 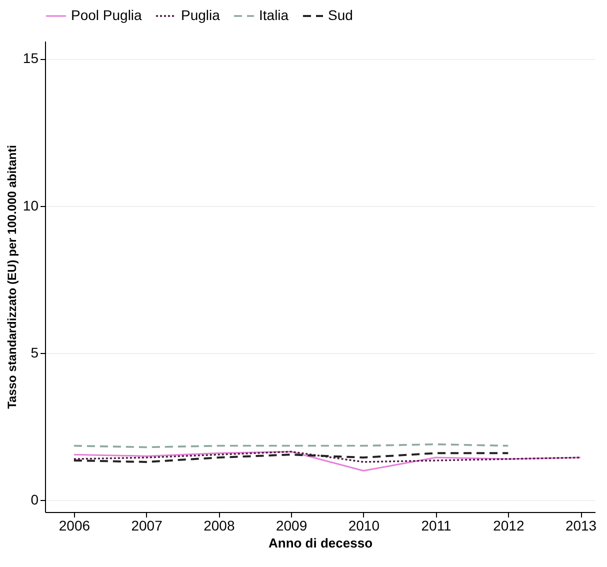 I want to click on y-tick-label: 10, so click(x=30, y=205).